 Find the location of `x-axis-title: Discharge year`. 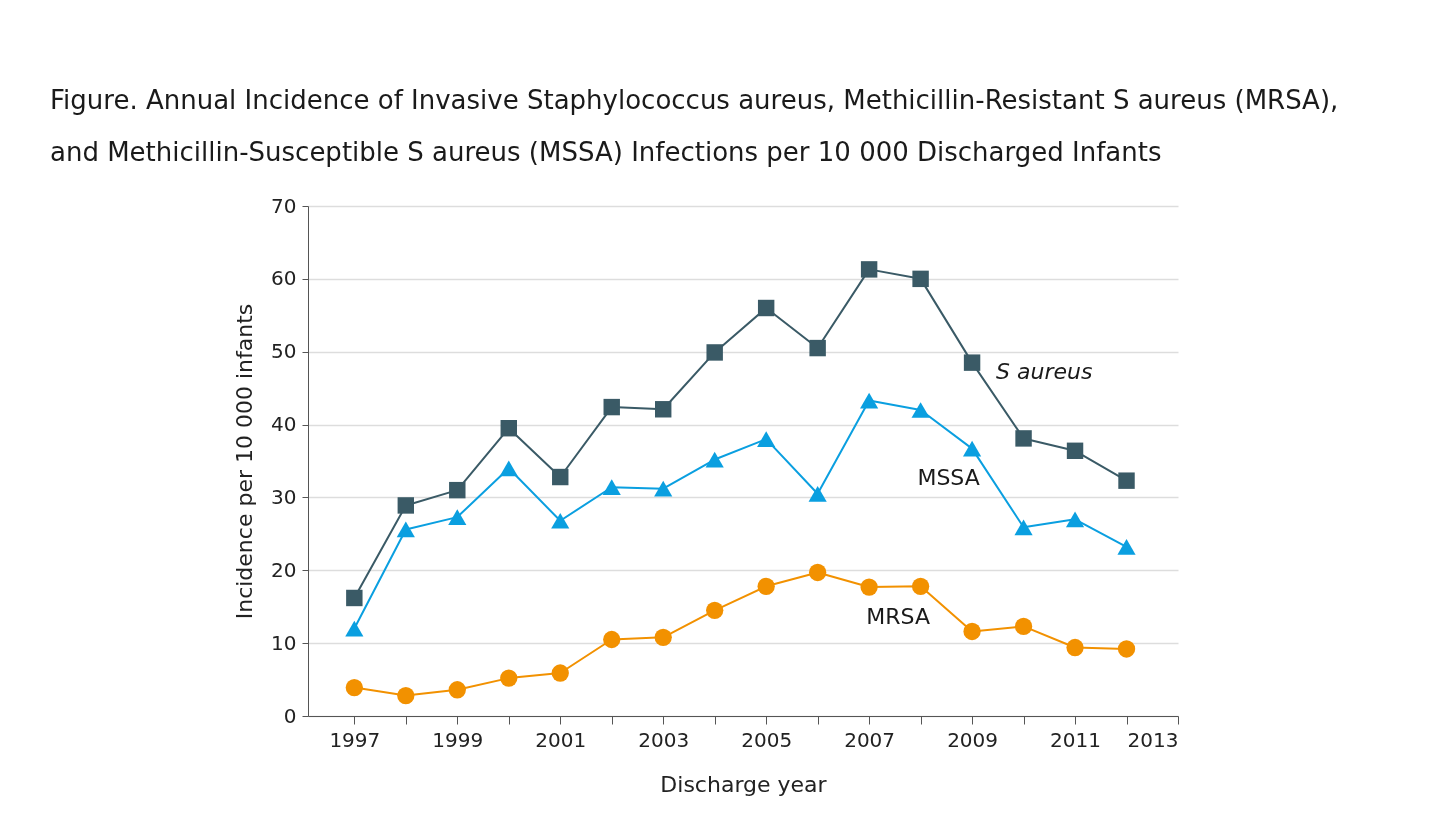

x-axis-title: Discharge year is located at coordinates (744, 784).